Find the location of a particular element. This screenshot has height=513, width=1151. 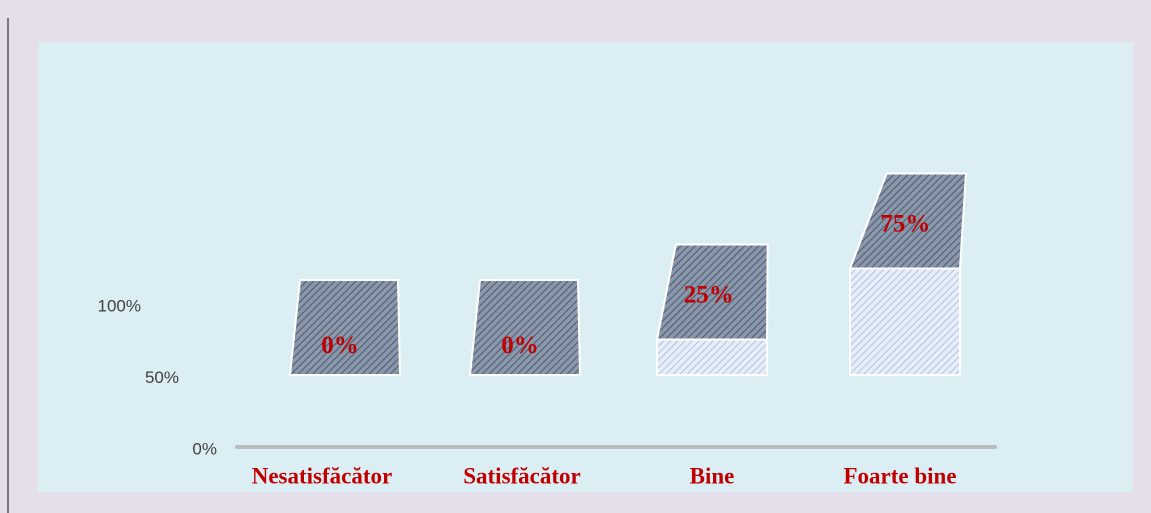

data-label: 25% is located at coordinates (709, 295).